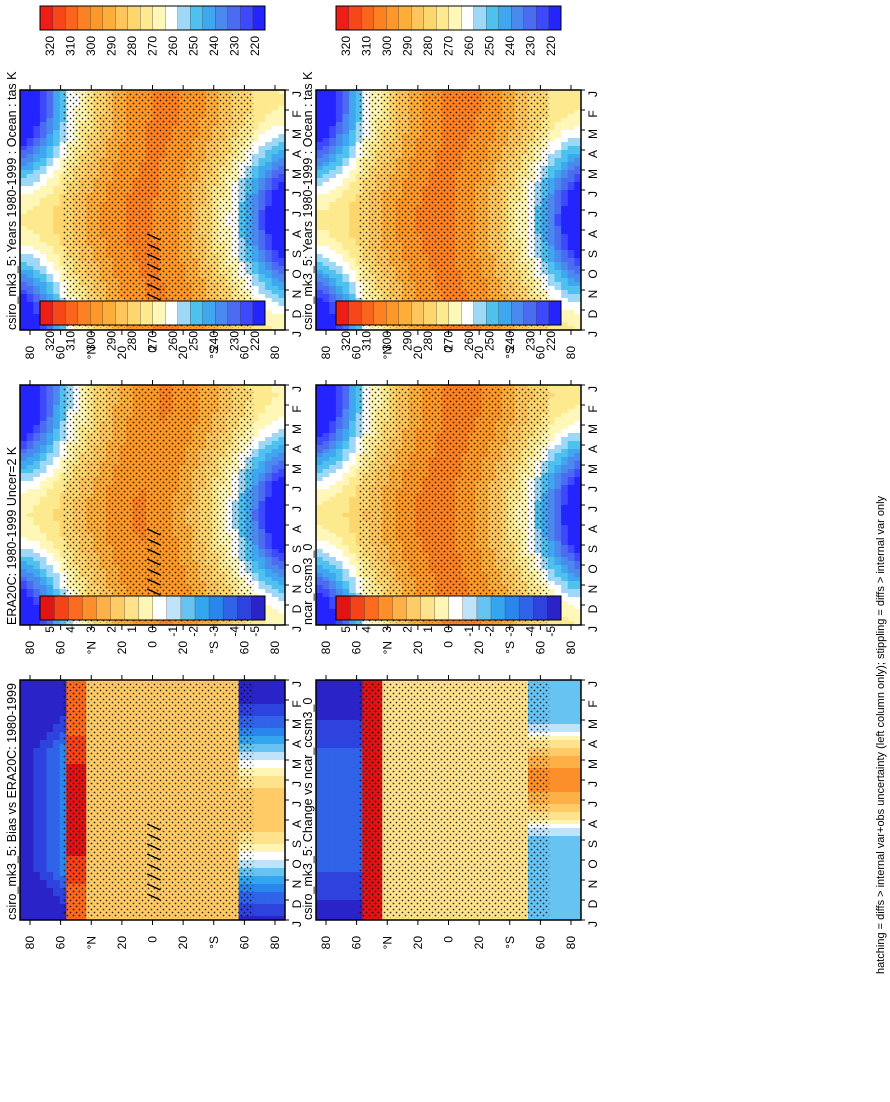  I want to click on hatch-mark, so click(153, 297).